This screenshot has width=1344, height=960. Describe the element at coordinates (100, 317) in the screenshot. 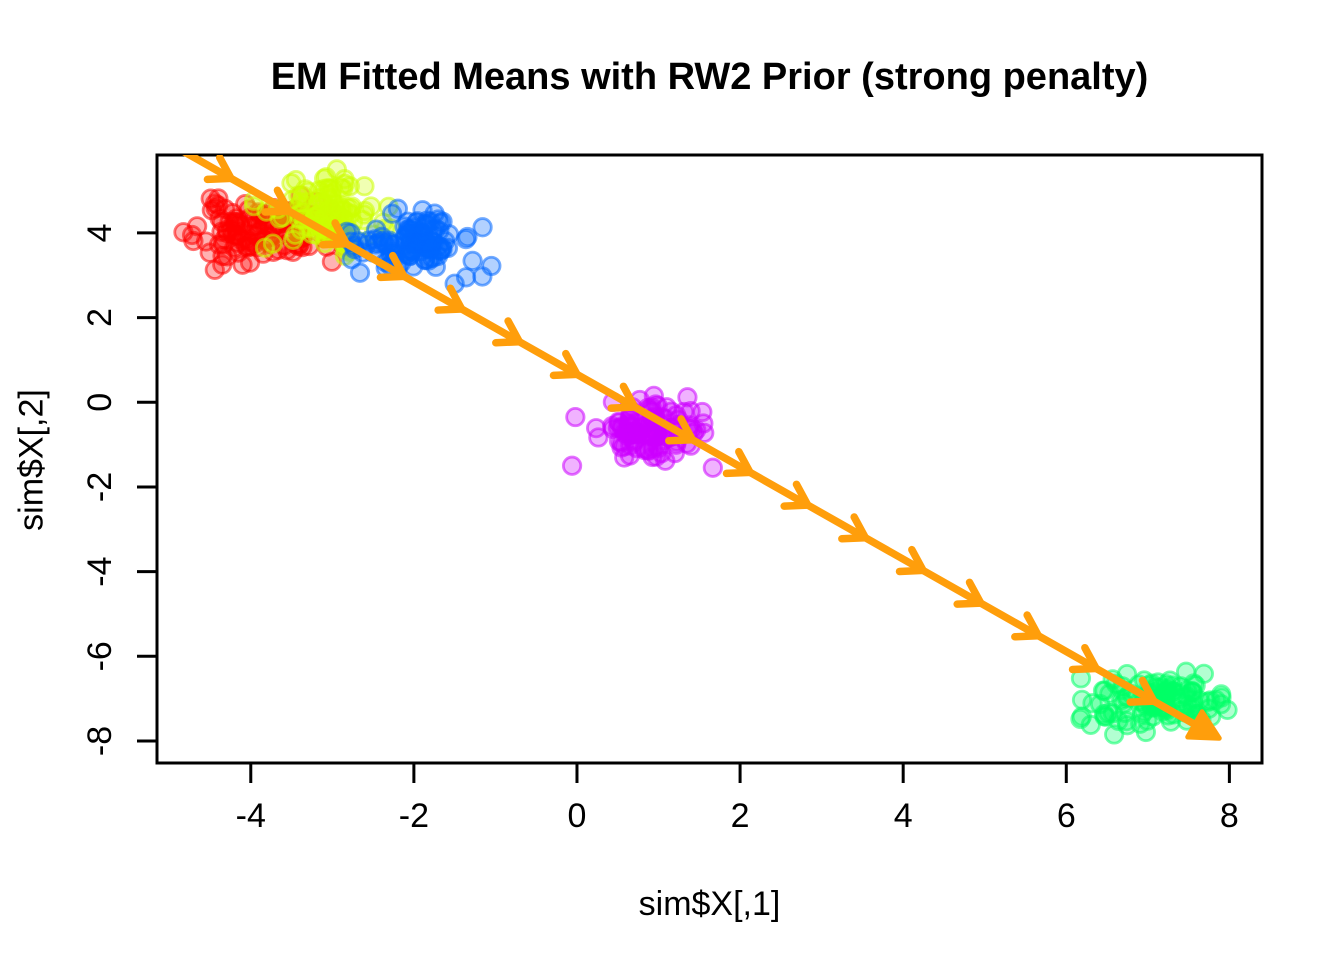

I see `y-tick-label: 2` at that location.